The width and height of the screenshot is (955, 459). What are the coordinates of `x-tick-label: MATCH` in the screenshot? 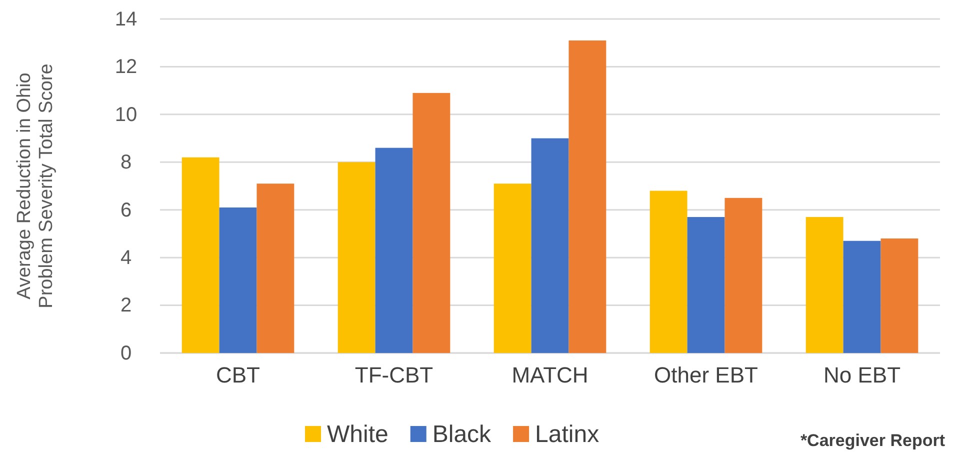 It's located at (550, 375).